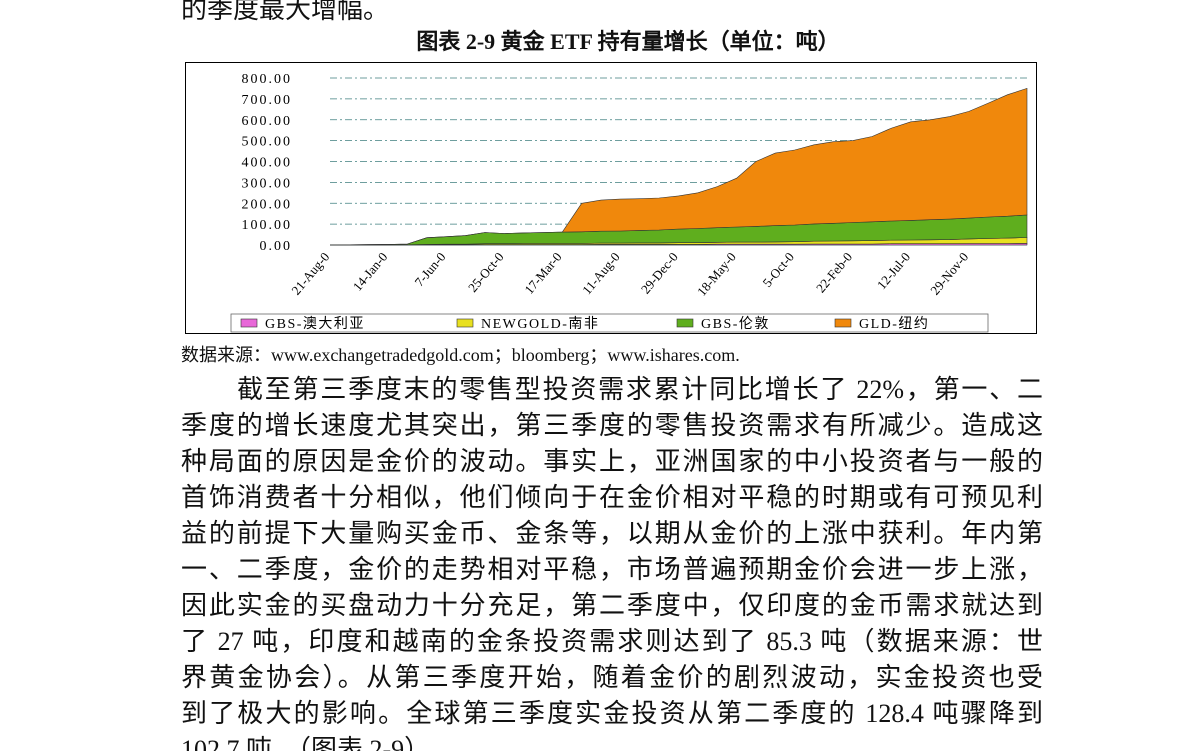  What do you see at coordinates (267, 100) in the screenshot?
I see `y-tick-label: 700.00` at bounding box center [267, 100].